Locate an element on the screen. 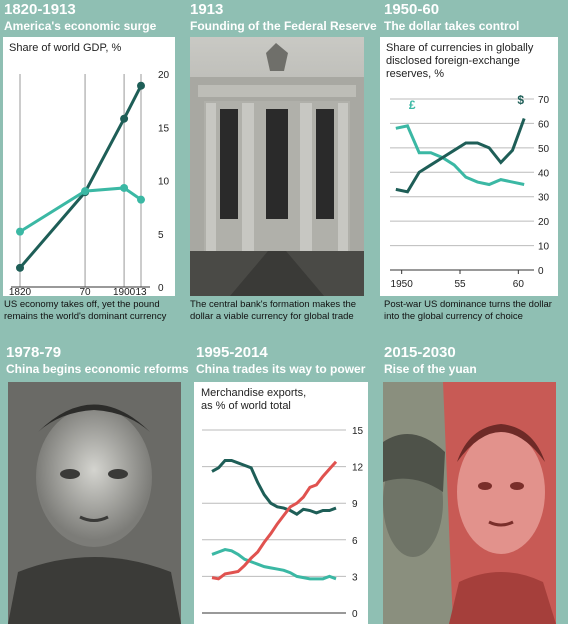 Image resolution: width=568 pixels, height=624 pixels. panel6-year: 2015-2030 is located at coordinates (420, 352).